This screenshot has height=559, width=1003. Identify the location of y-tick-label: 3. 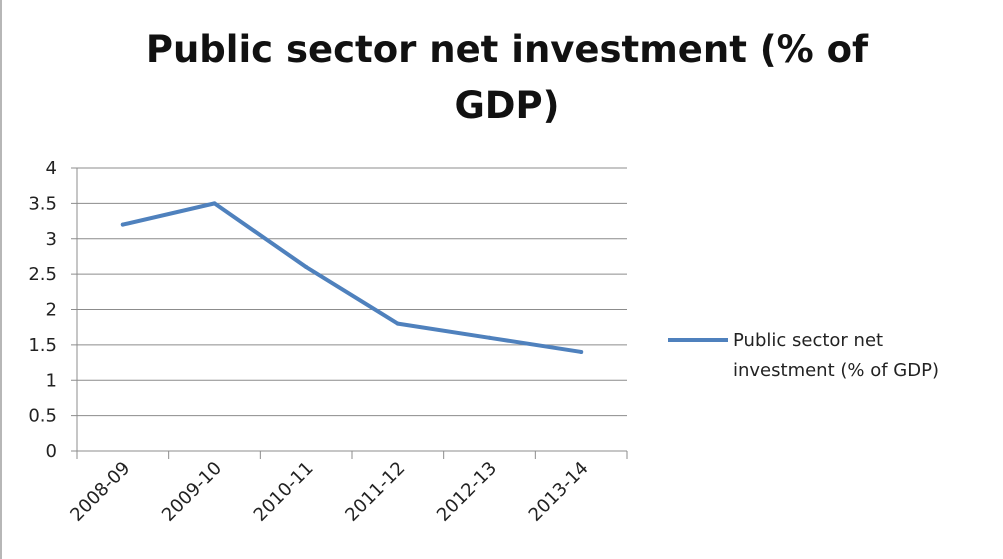
(51, 239).